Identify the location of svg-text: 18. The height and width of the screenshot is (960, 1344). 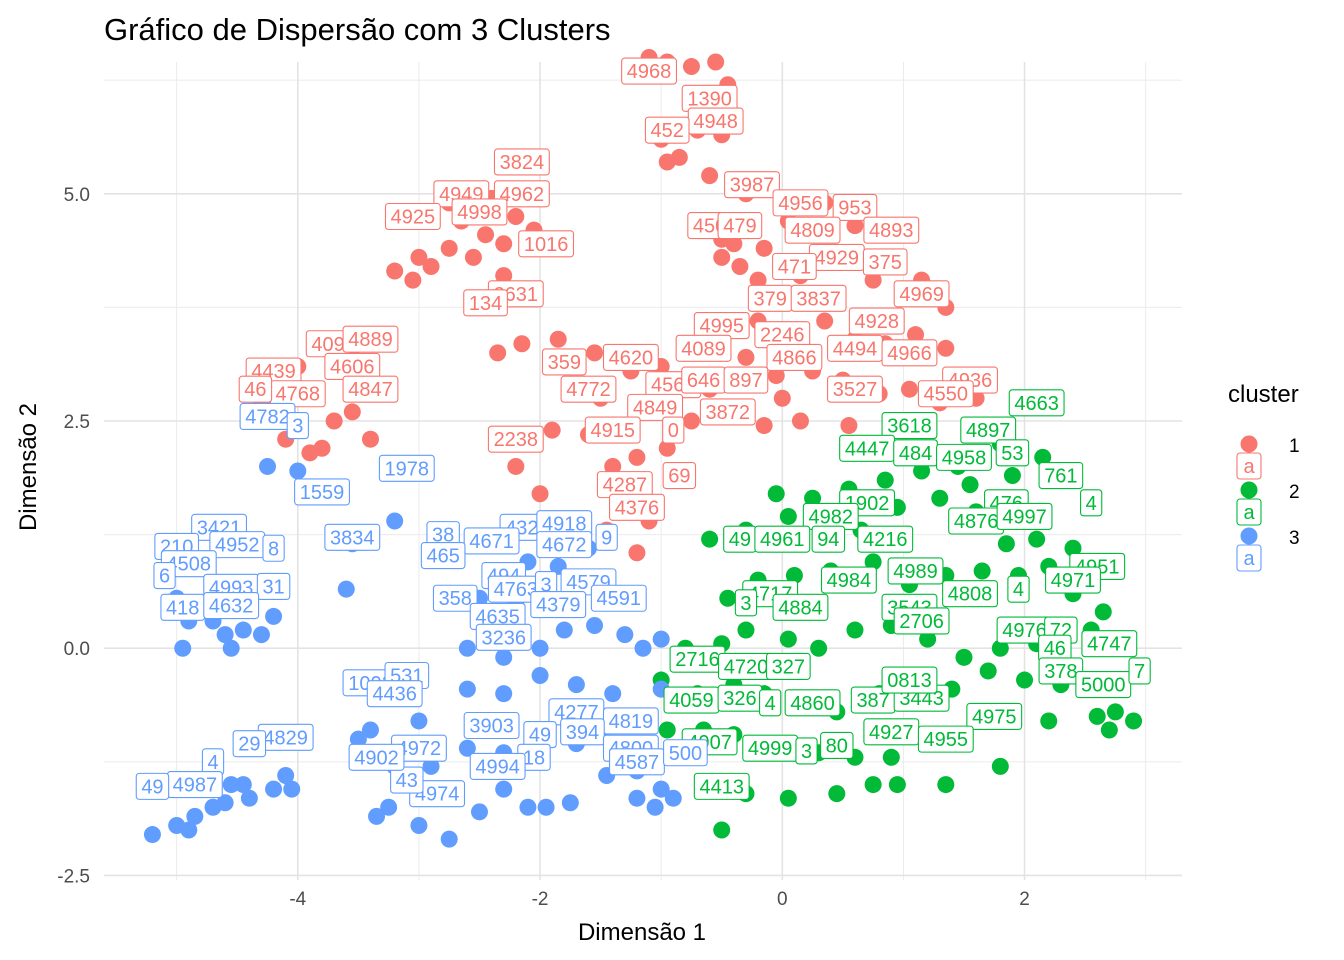
(534, 758).